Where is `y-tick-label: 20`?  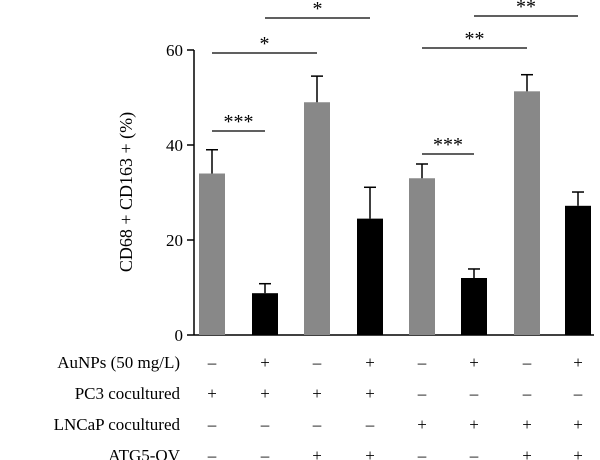
y-tick-label: 20 is located at coordinates (174, 240).